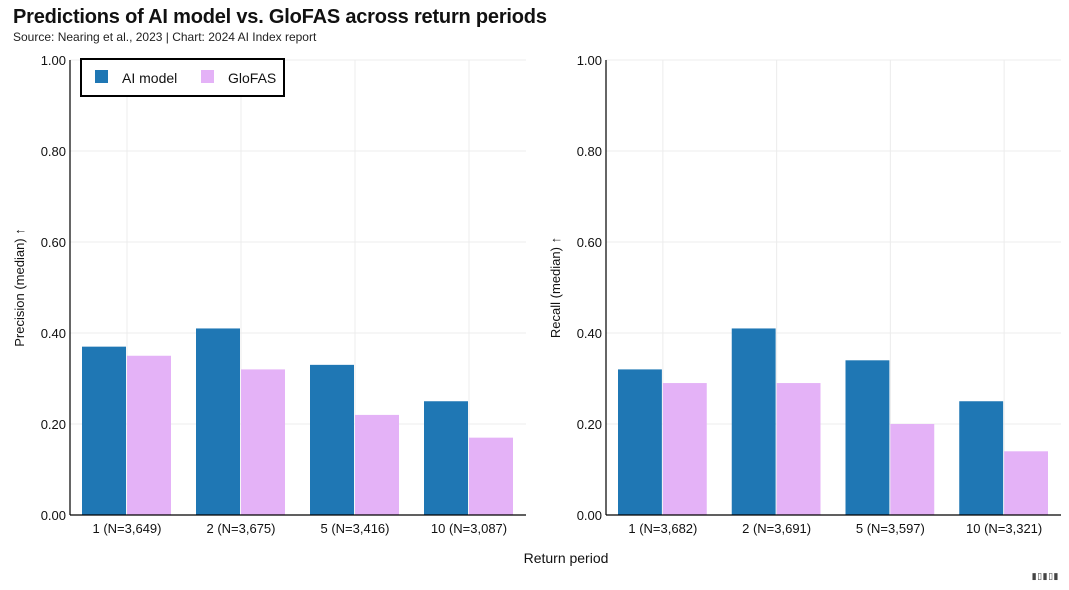  Describe the element at coordinates (776, 528) in the screenshot. I see `x-tick-label: 2 (N=3,691)` at that location.